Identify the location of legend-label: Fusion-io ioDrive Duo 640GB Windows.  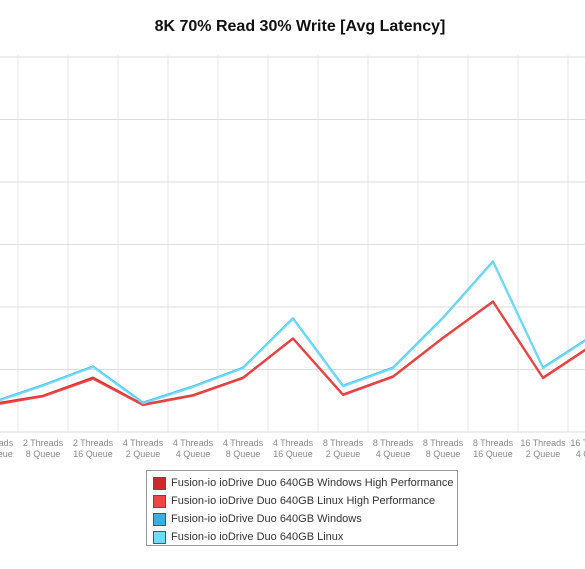
(266, 519).